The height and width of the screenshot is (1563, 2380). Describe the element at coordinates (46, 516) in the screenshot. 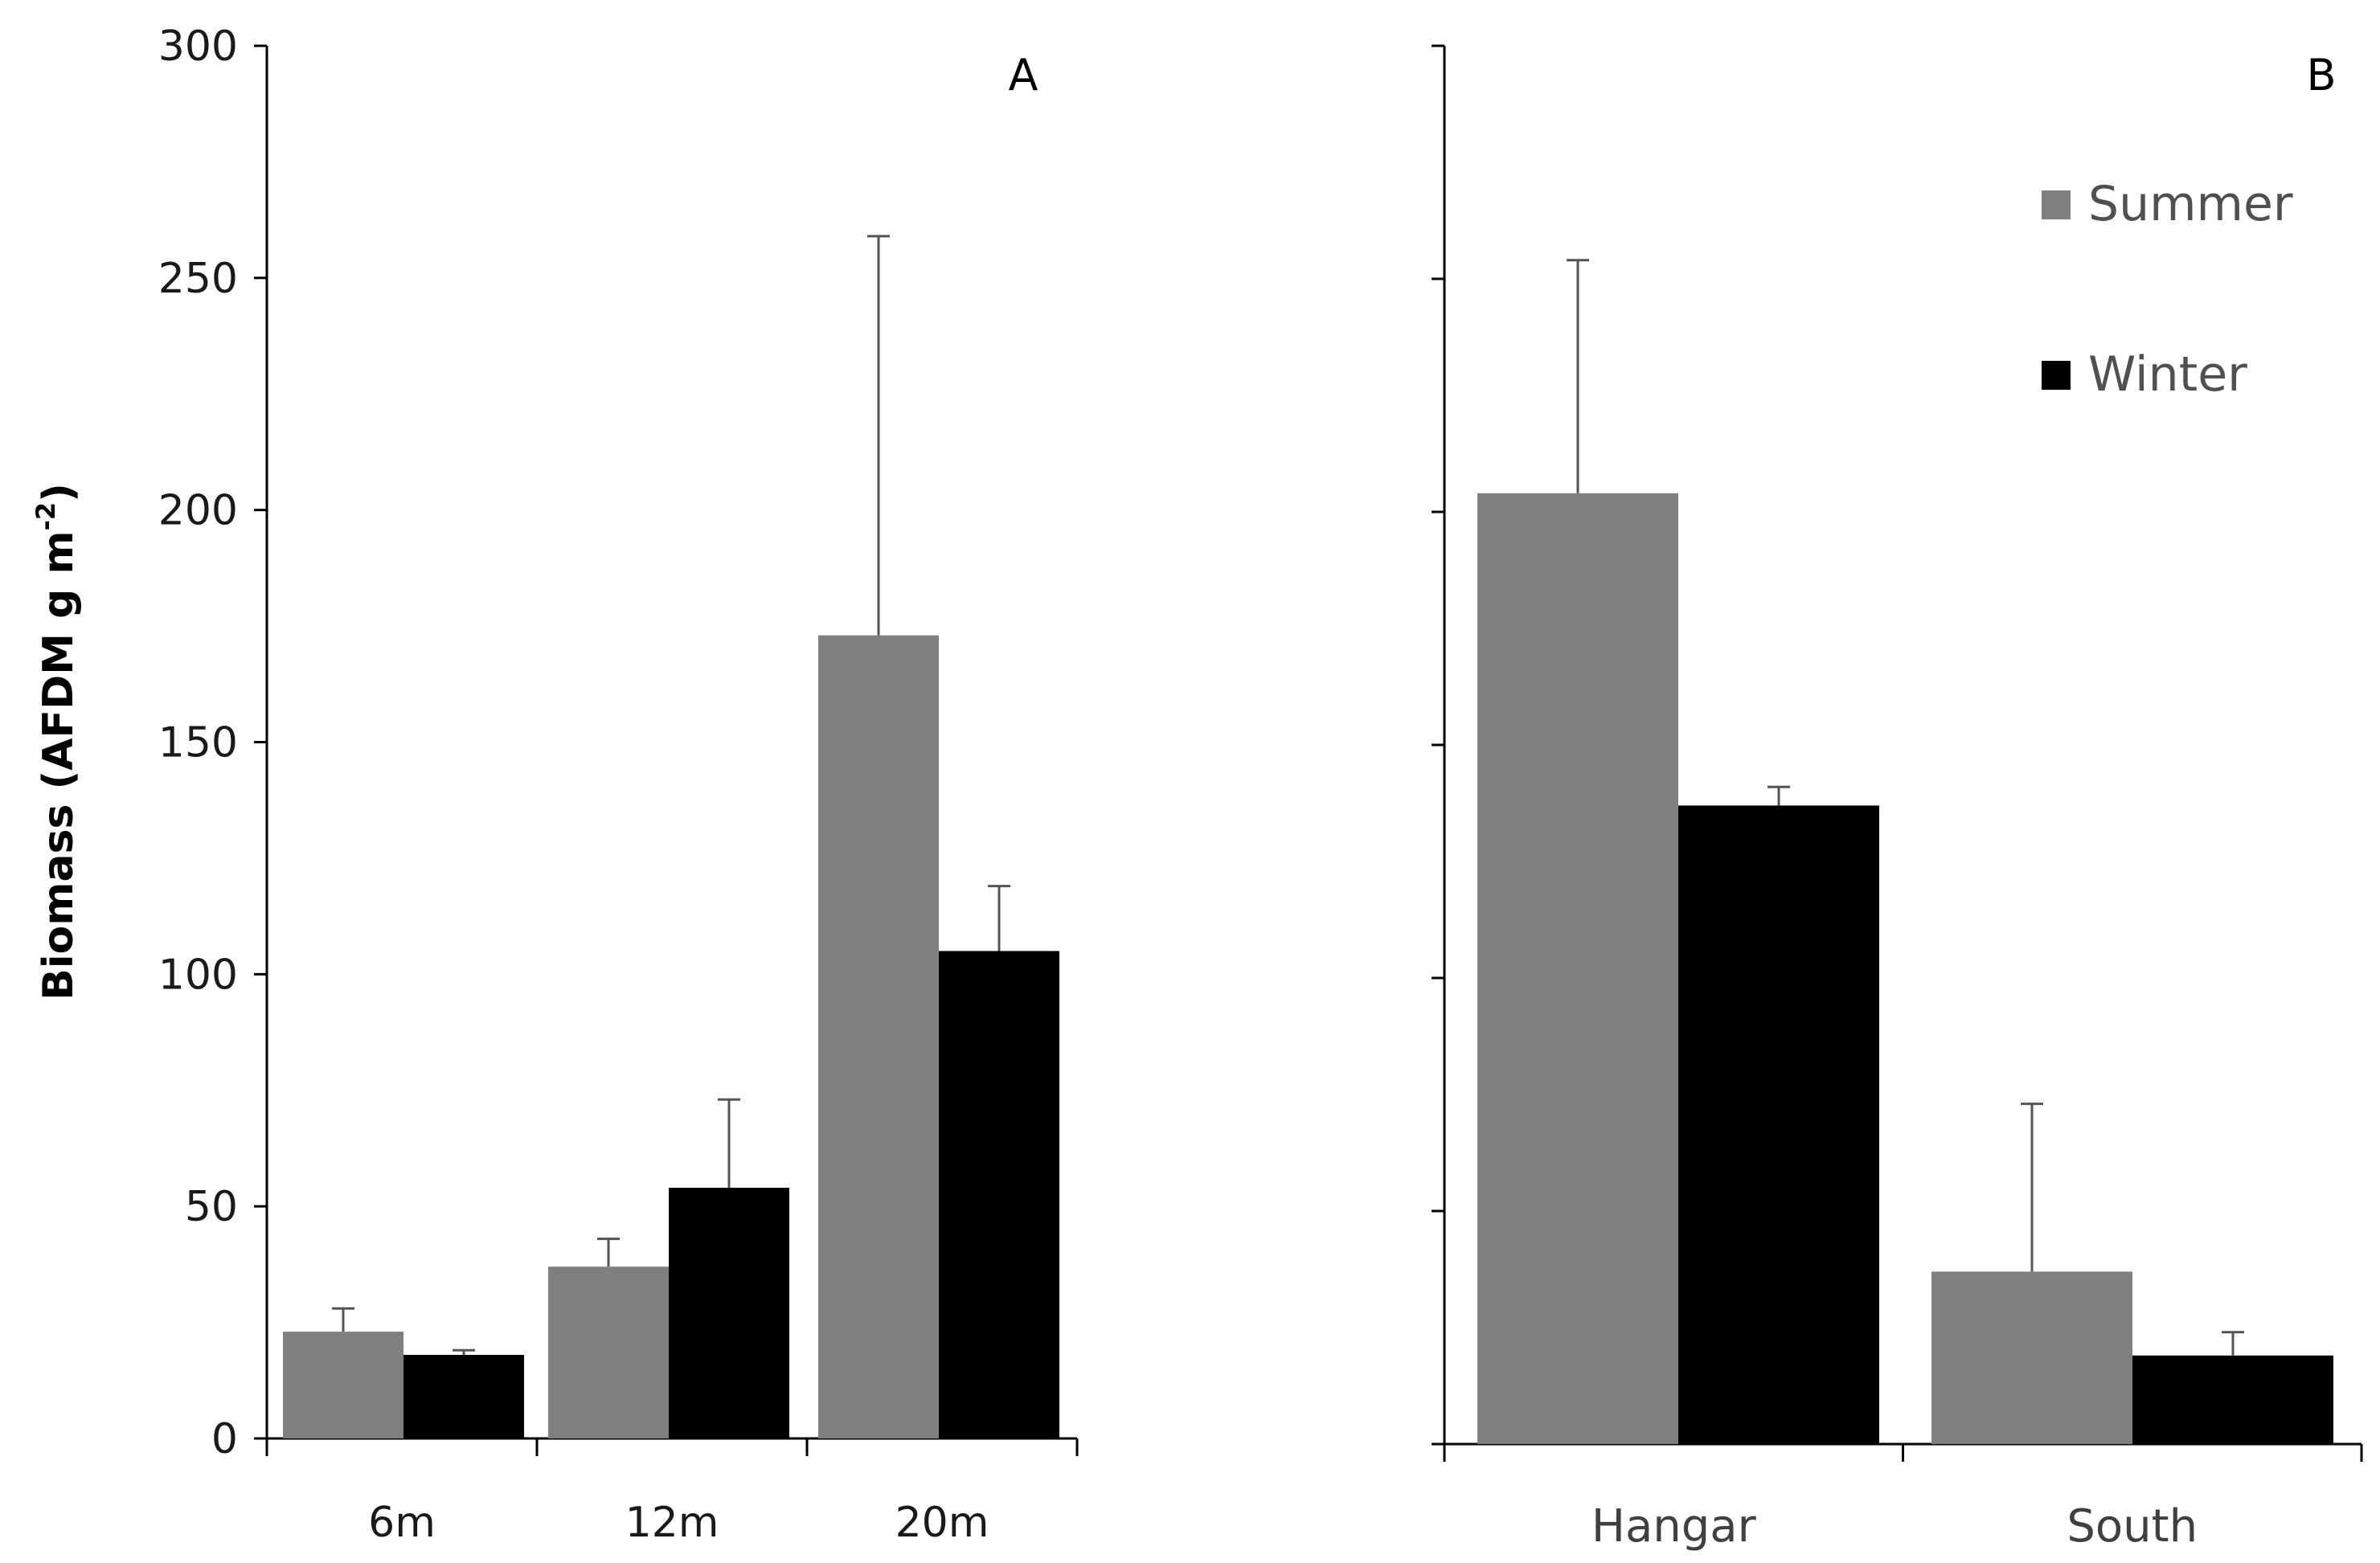

I see `y-axis-label-sup: -2` at that location.